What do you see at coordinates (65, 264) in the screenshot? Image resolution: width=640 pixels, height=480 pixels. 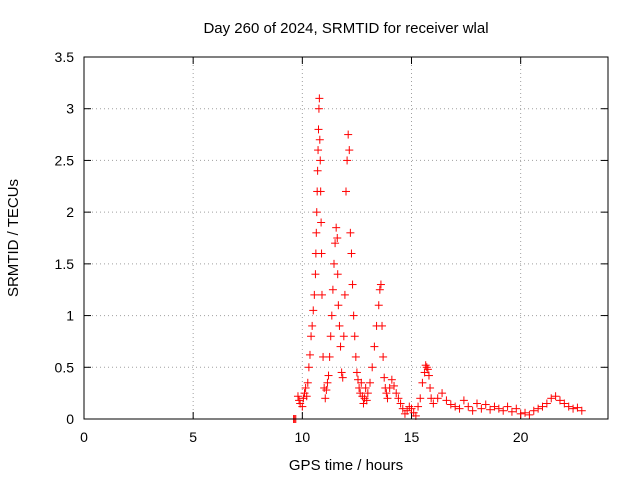 I see `y-tick-label: 1.5` at bounding box center [65, 264].